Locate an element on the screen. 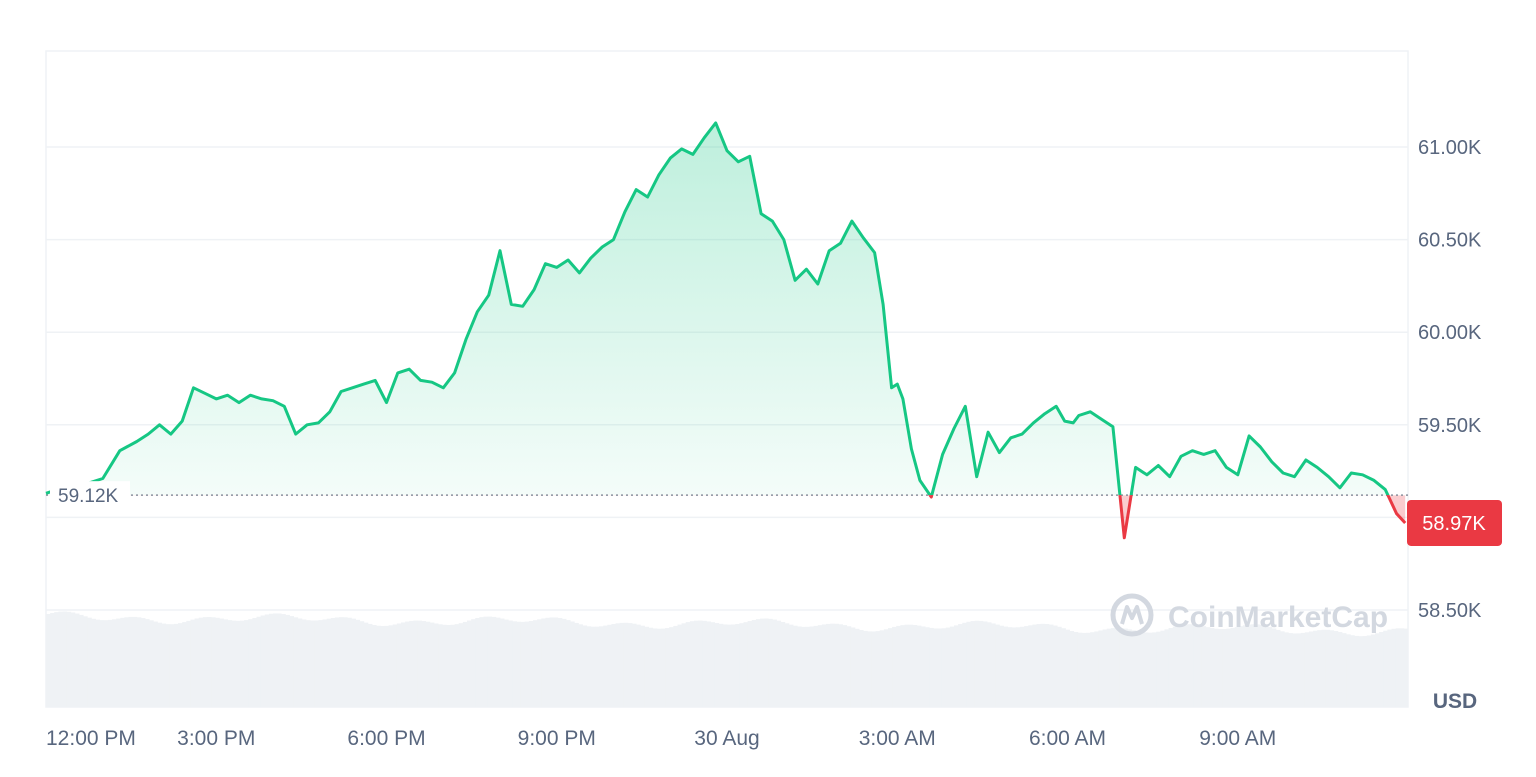 Image resolution: width=1536 pixels, height=777 pixels. y-tick-label: 59.50K is located at coordinates (1450, 426).